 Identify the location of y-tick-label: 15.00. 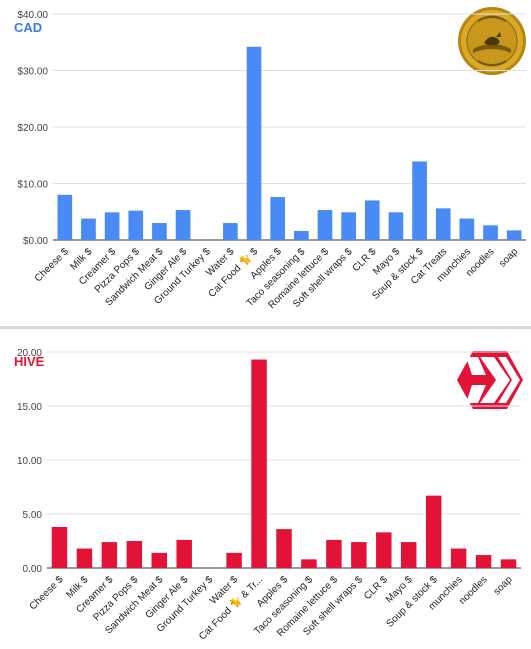
(29, 407).